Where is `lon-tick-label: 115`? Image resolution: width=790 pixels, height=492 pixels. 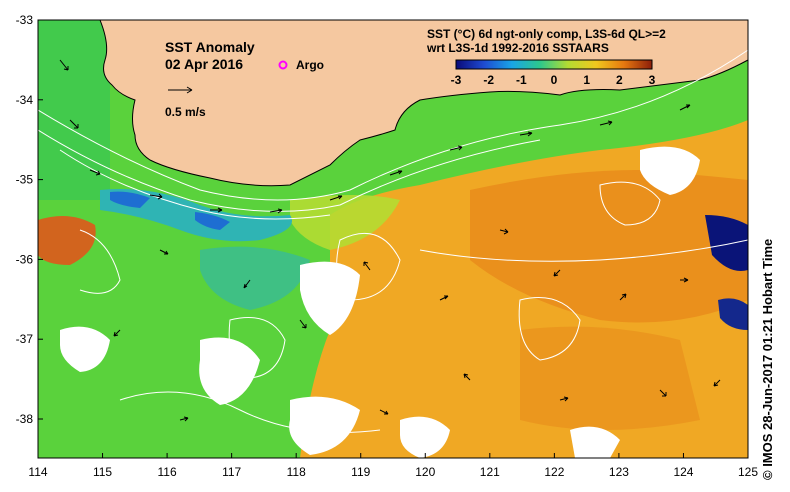 lon-tick-label: 115 is located at coordinates (102, 472).